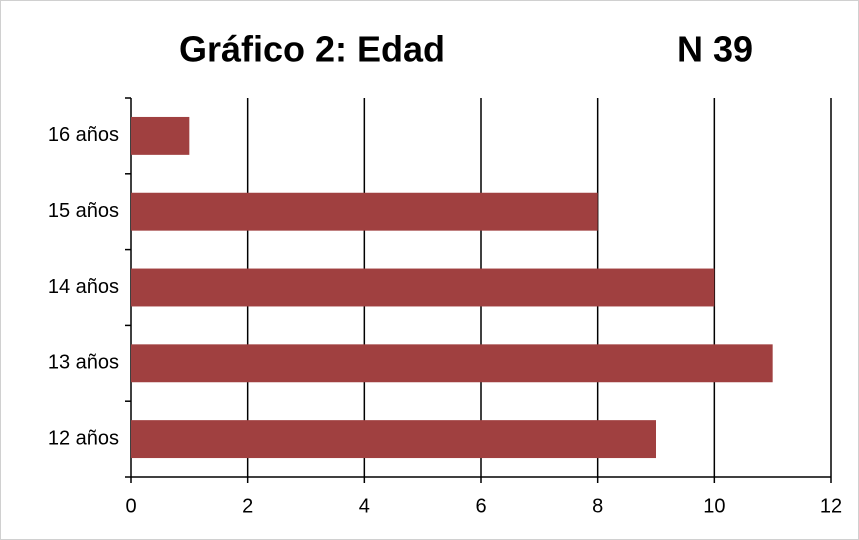 The width and height of the screenshot is (859, 540). I want to click on x-tick-label: 8, so click(597, 506).